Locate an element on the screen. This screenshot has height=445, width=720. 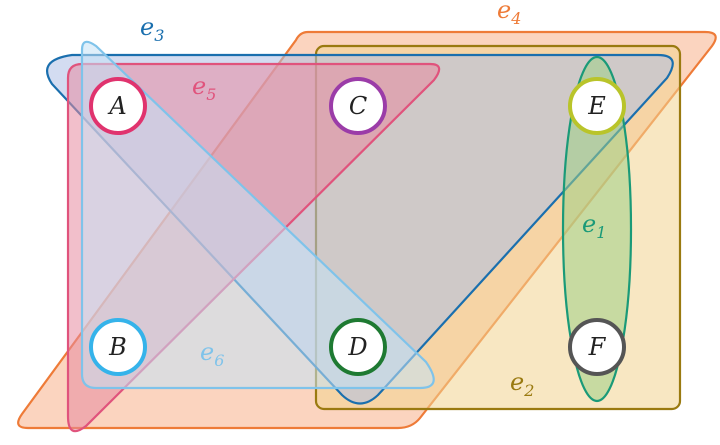
node-a: A is located at coordinates (118, 106).